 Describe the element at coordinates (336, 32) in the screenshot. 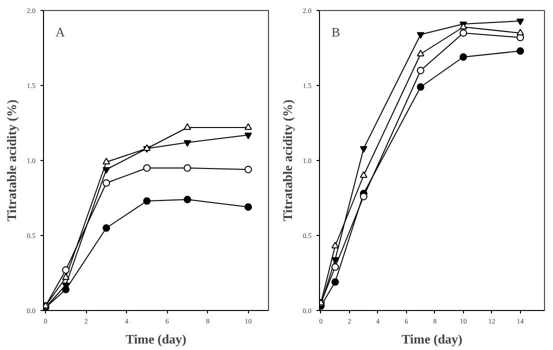

I see `text: B` at that location.